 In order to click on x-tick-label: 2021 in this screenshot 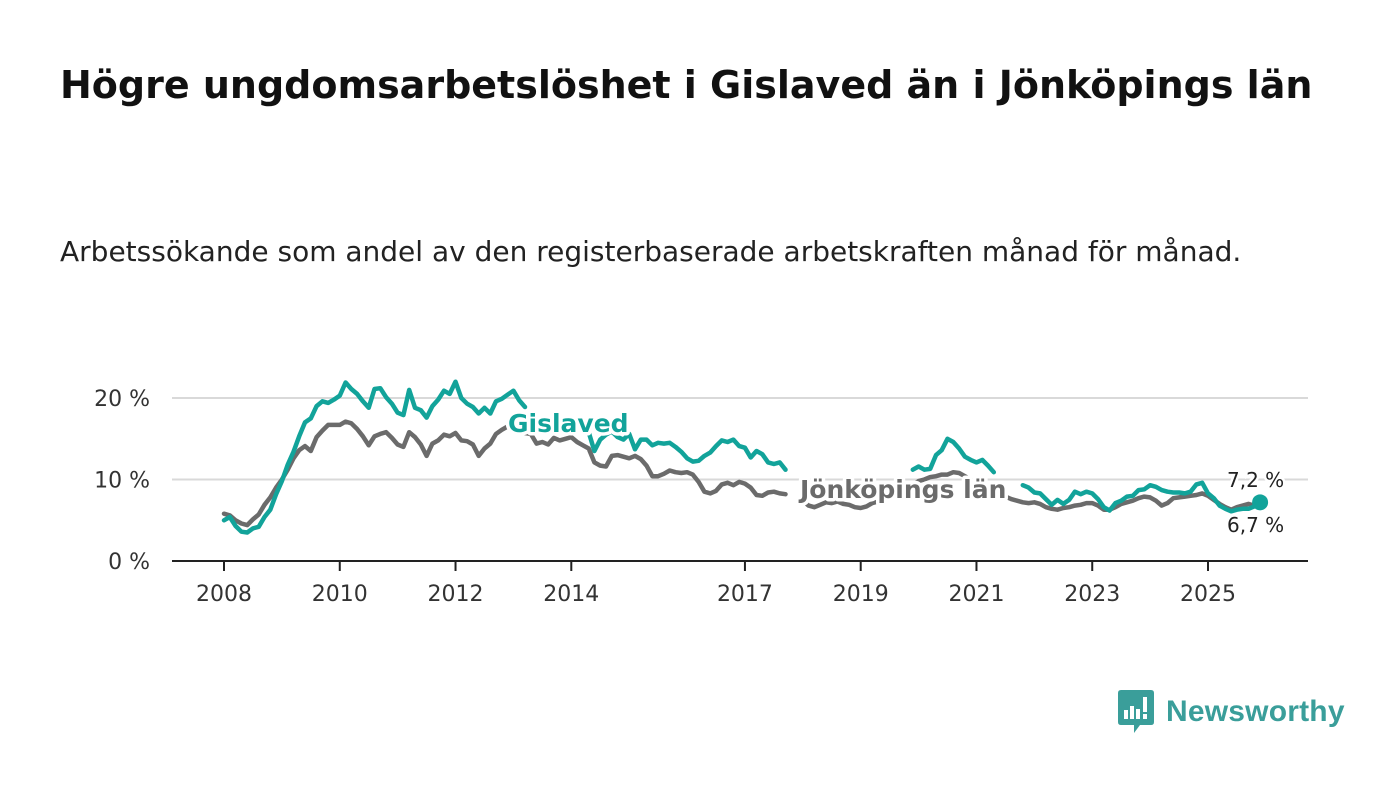, I will do `click(976, 594)`.